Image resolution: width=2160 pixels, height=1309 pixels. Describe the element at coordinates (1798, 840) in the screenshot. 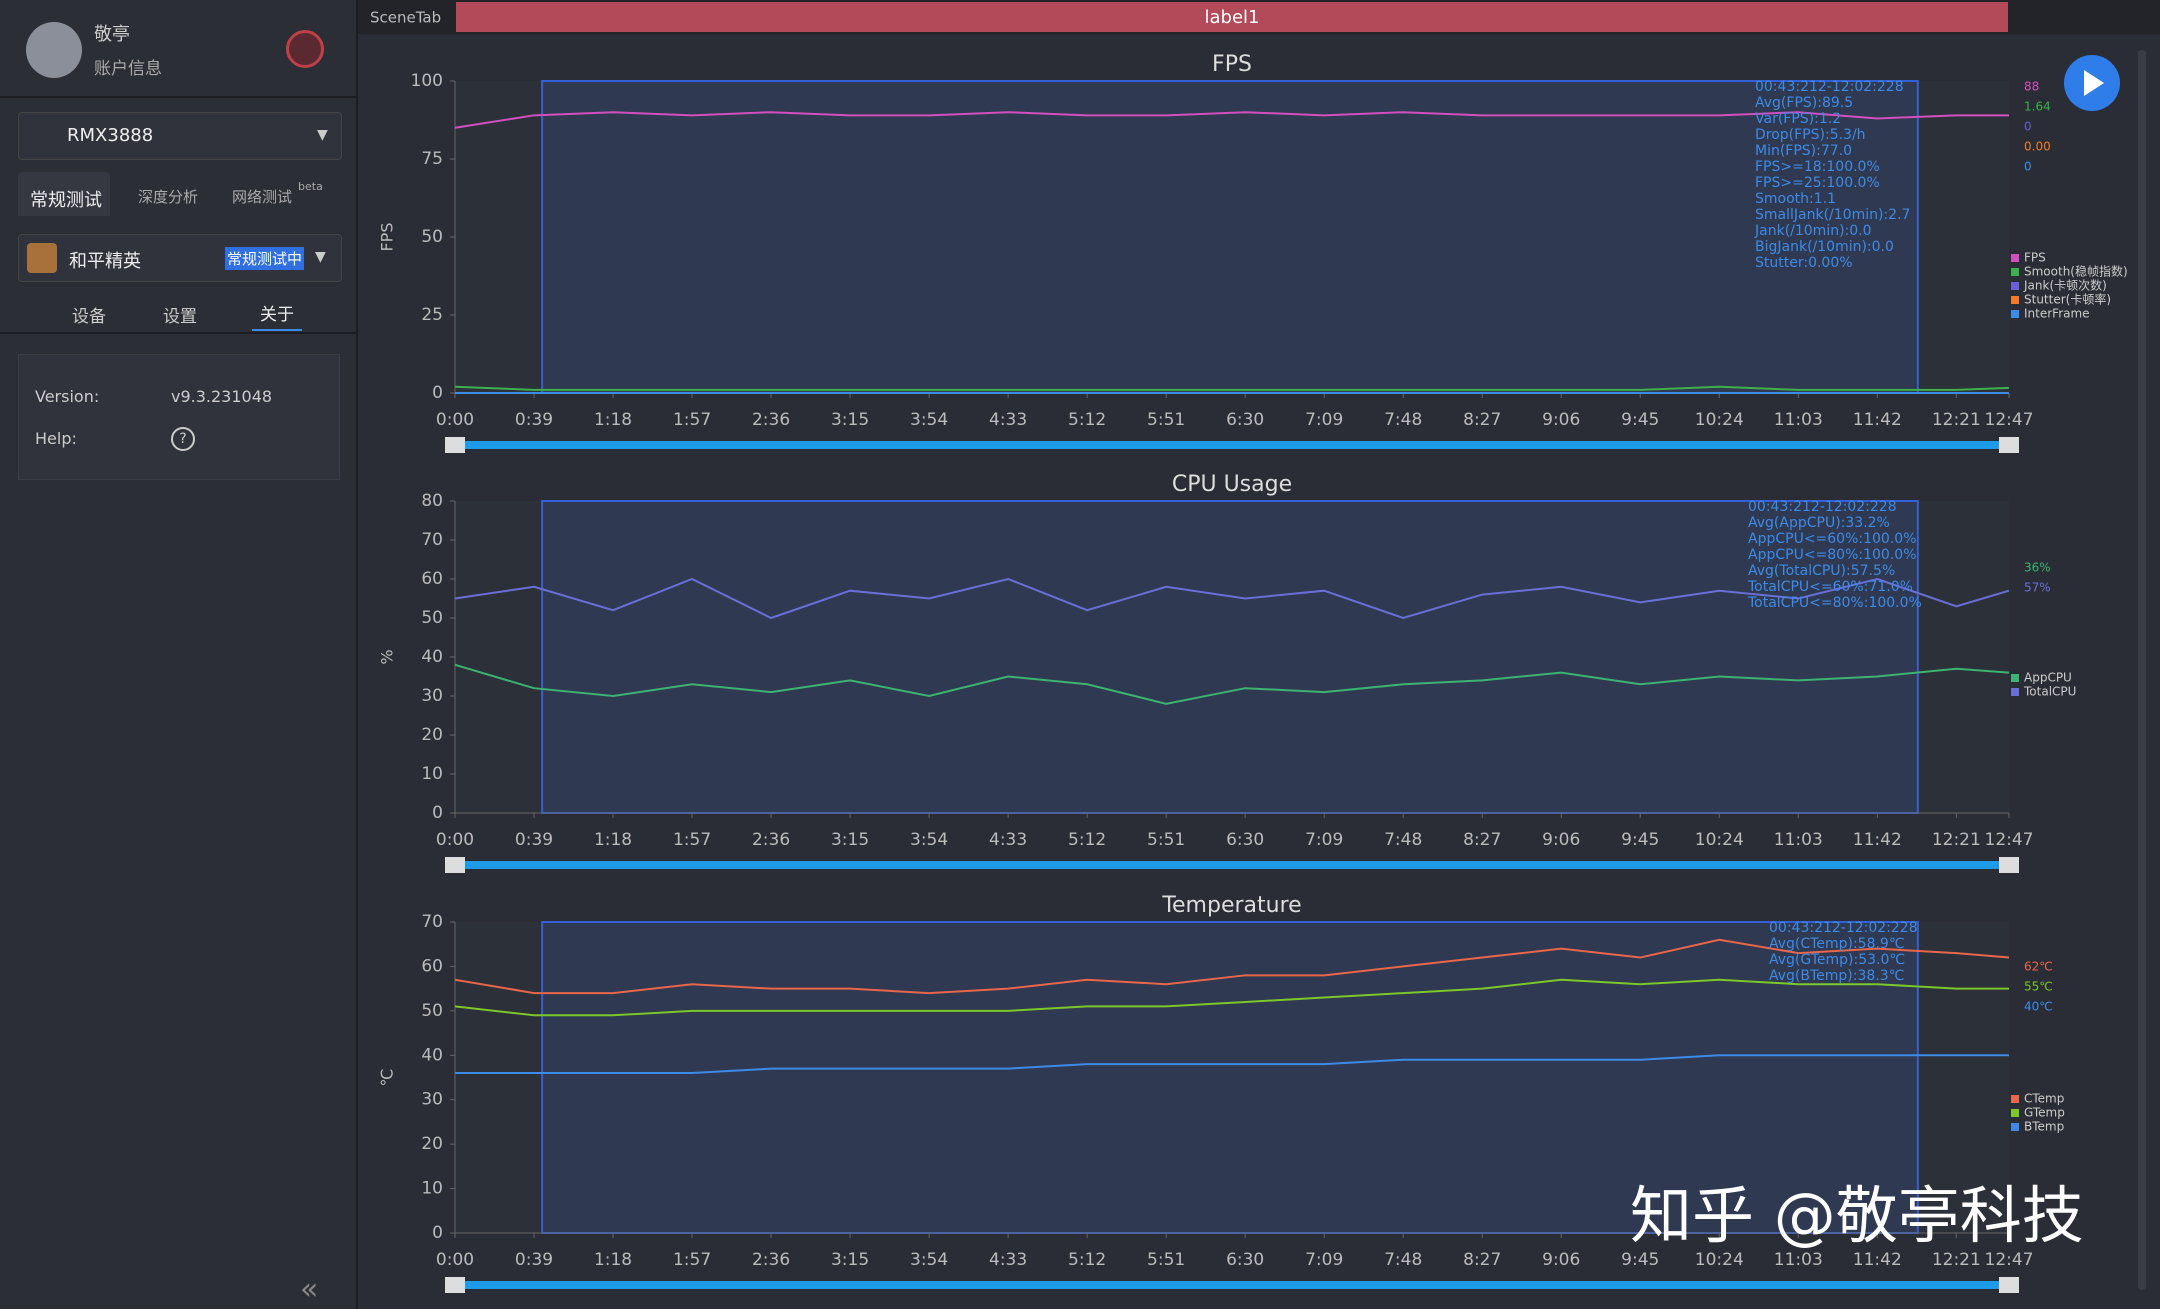

I see `x-tick-label: 11:03` at that location.